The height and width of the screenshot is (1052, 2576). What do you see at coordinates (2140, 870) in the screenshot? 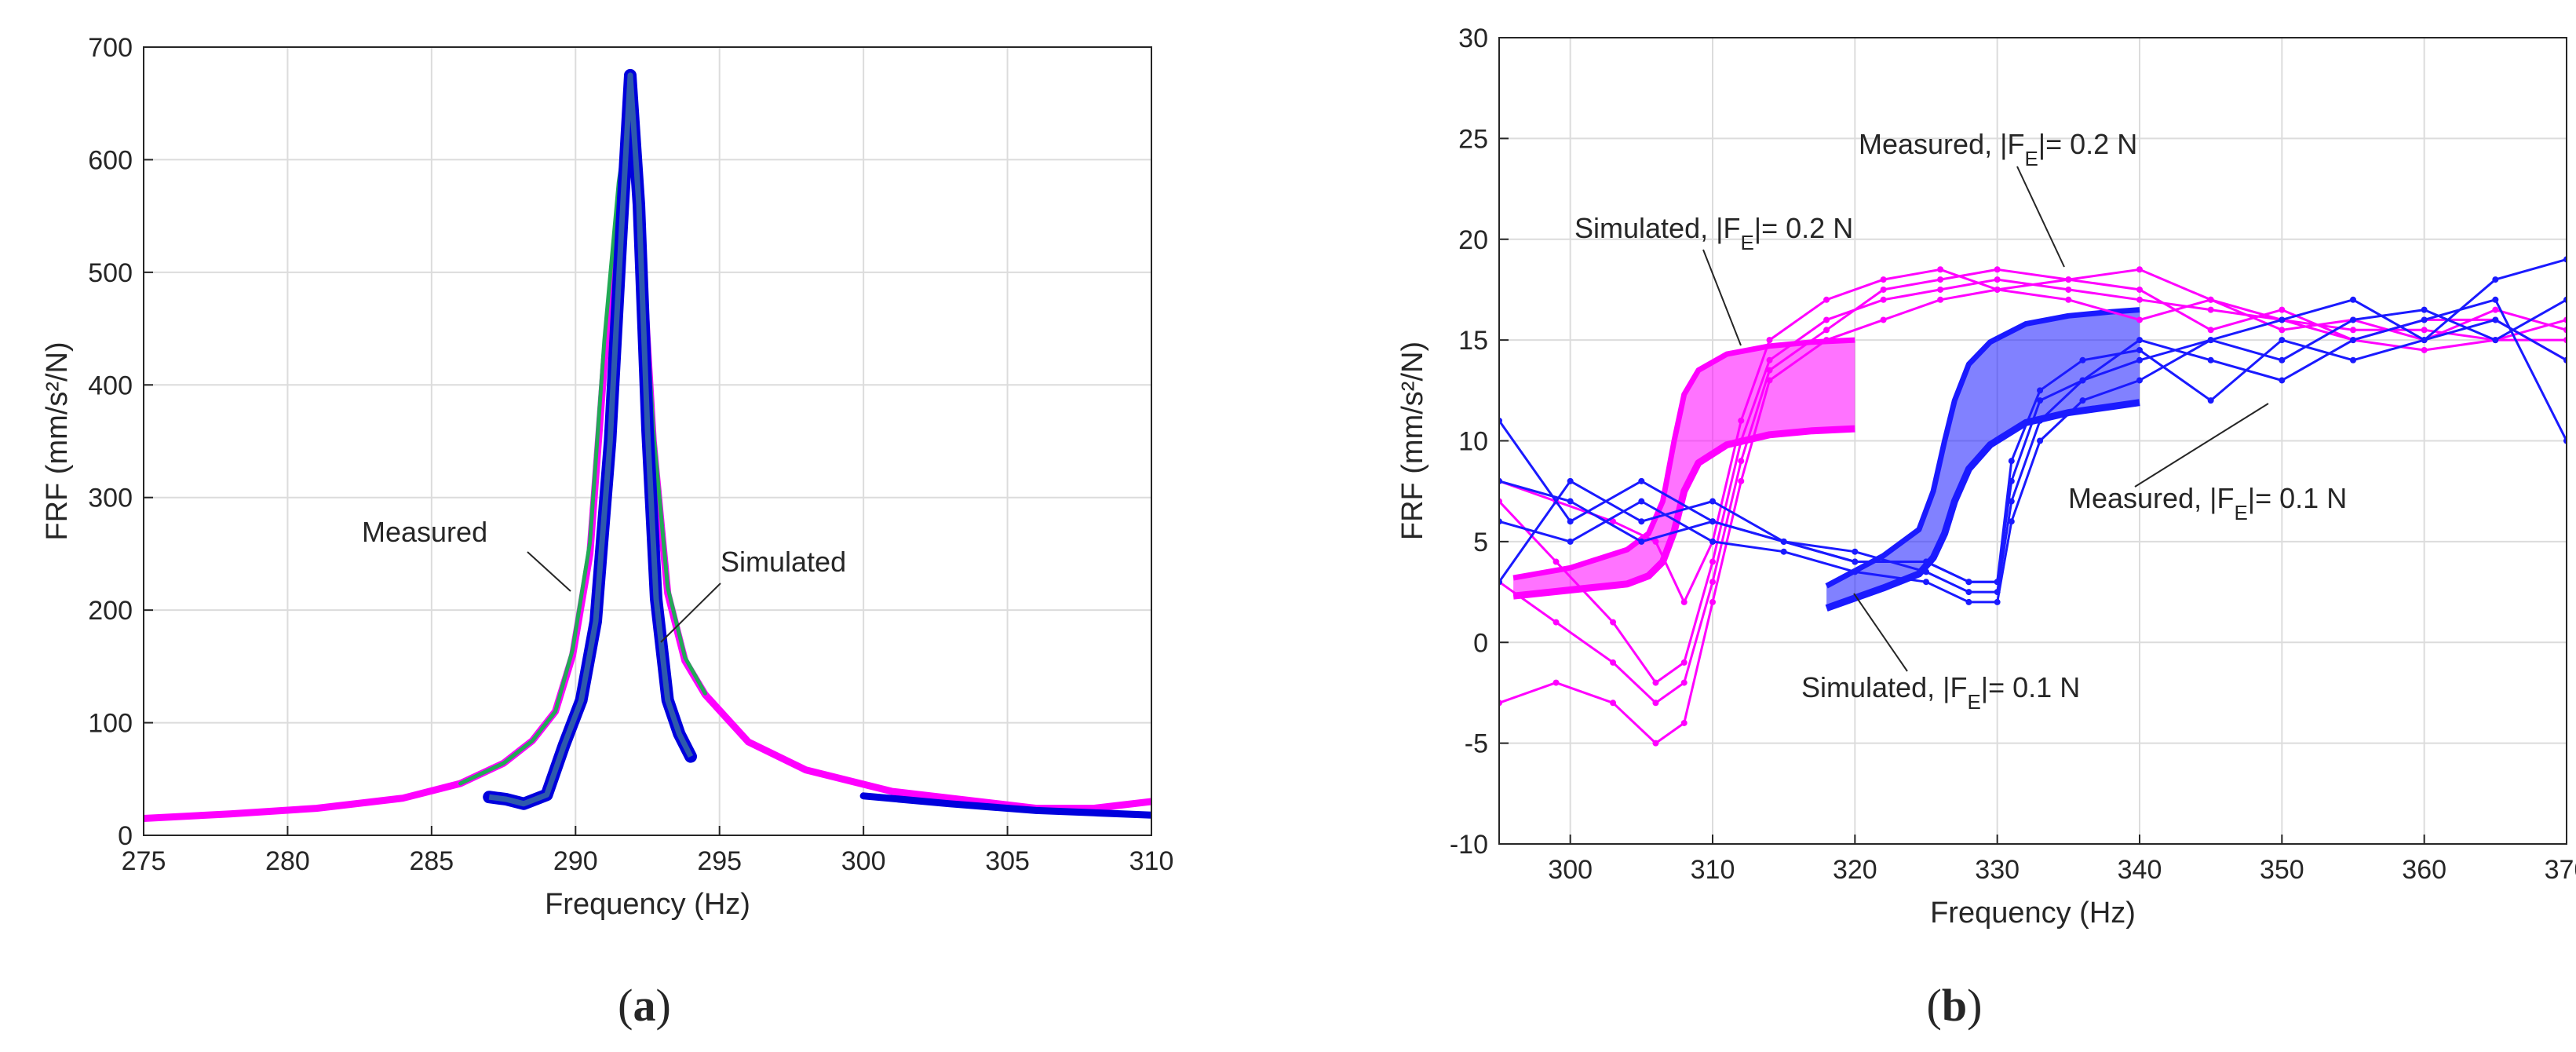
I see `x-tick-label: 340` at bounding box center [2140, 870].